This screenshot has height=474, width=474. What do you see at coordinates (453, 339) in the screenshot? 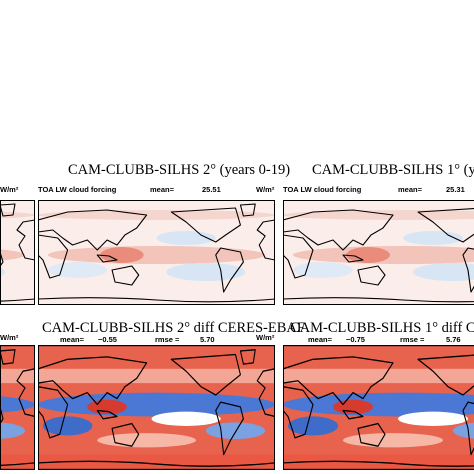
I see `rmse-value: 5.76` at bounding box center [453, 339].